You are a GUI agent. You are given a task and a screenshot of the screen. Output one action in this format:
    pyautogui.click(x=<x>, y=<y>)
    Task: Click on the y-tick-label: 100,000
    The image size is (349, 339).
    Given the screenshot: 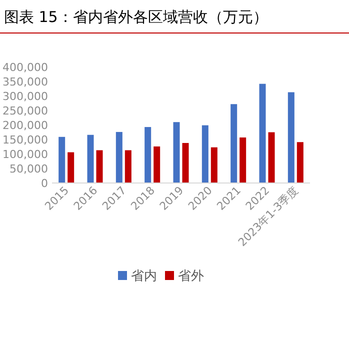 What is the action you would take?
    pyautogui.click(x=25, y=154)
    